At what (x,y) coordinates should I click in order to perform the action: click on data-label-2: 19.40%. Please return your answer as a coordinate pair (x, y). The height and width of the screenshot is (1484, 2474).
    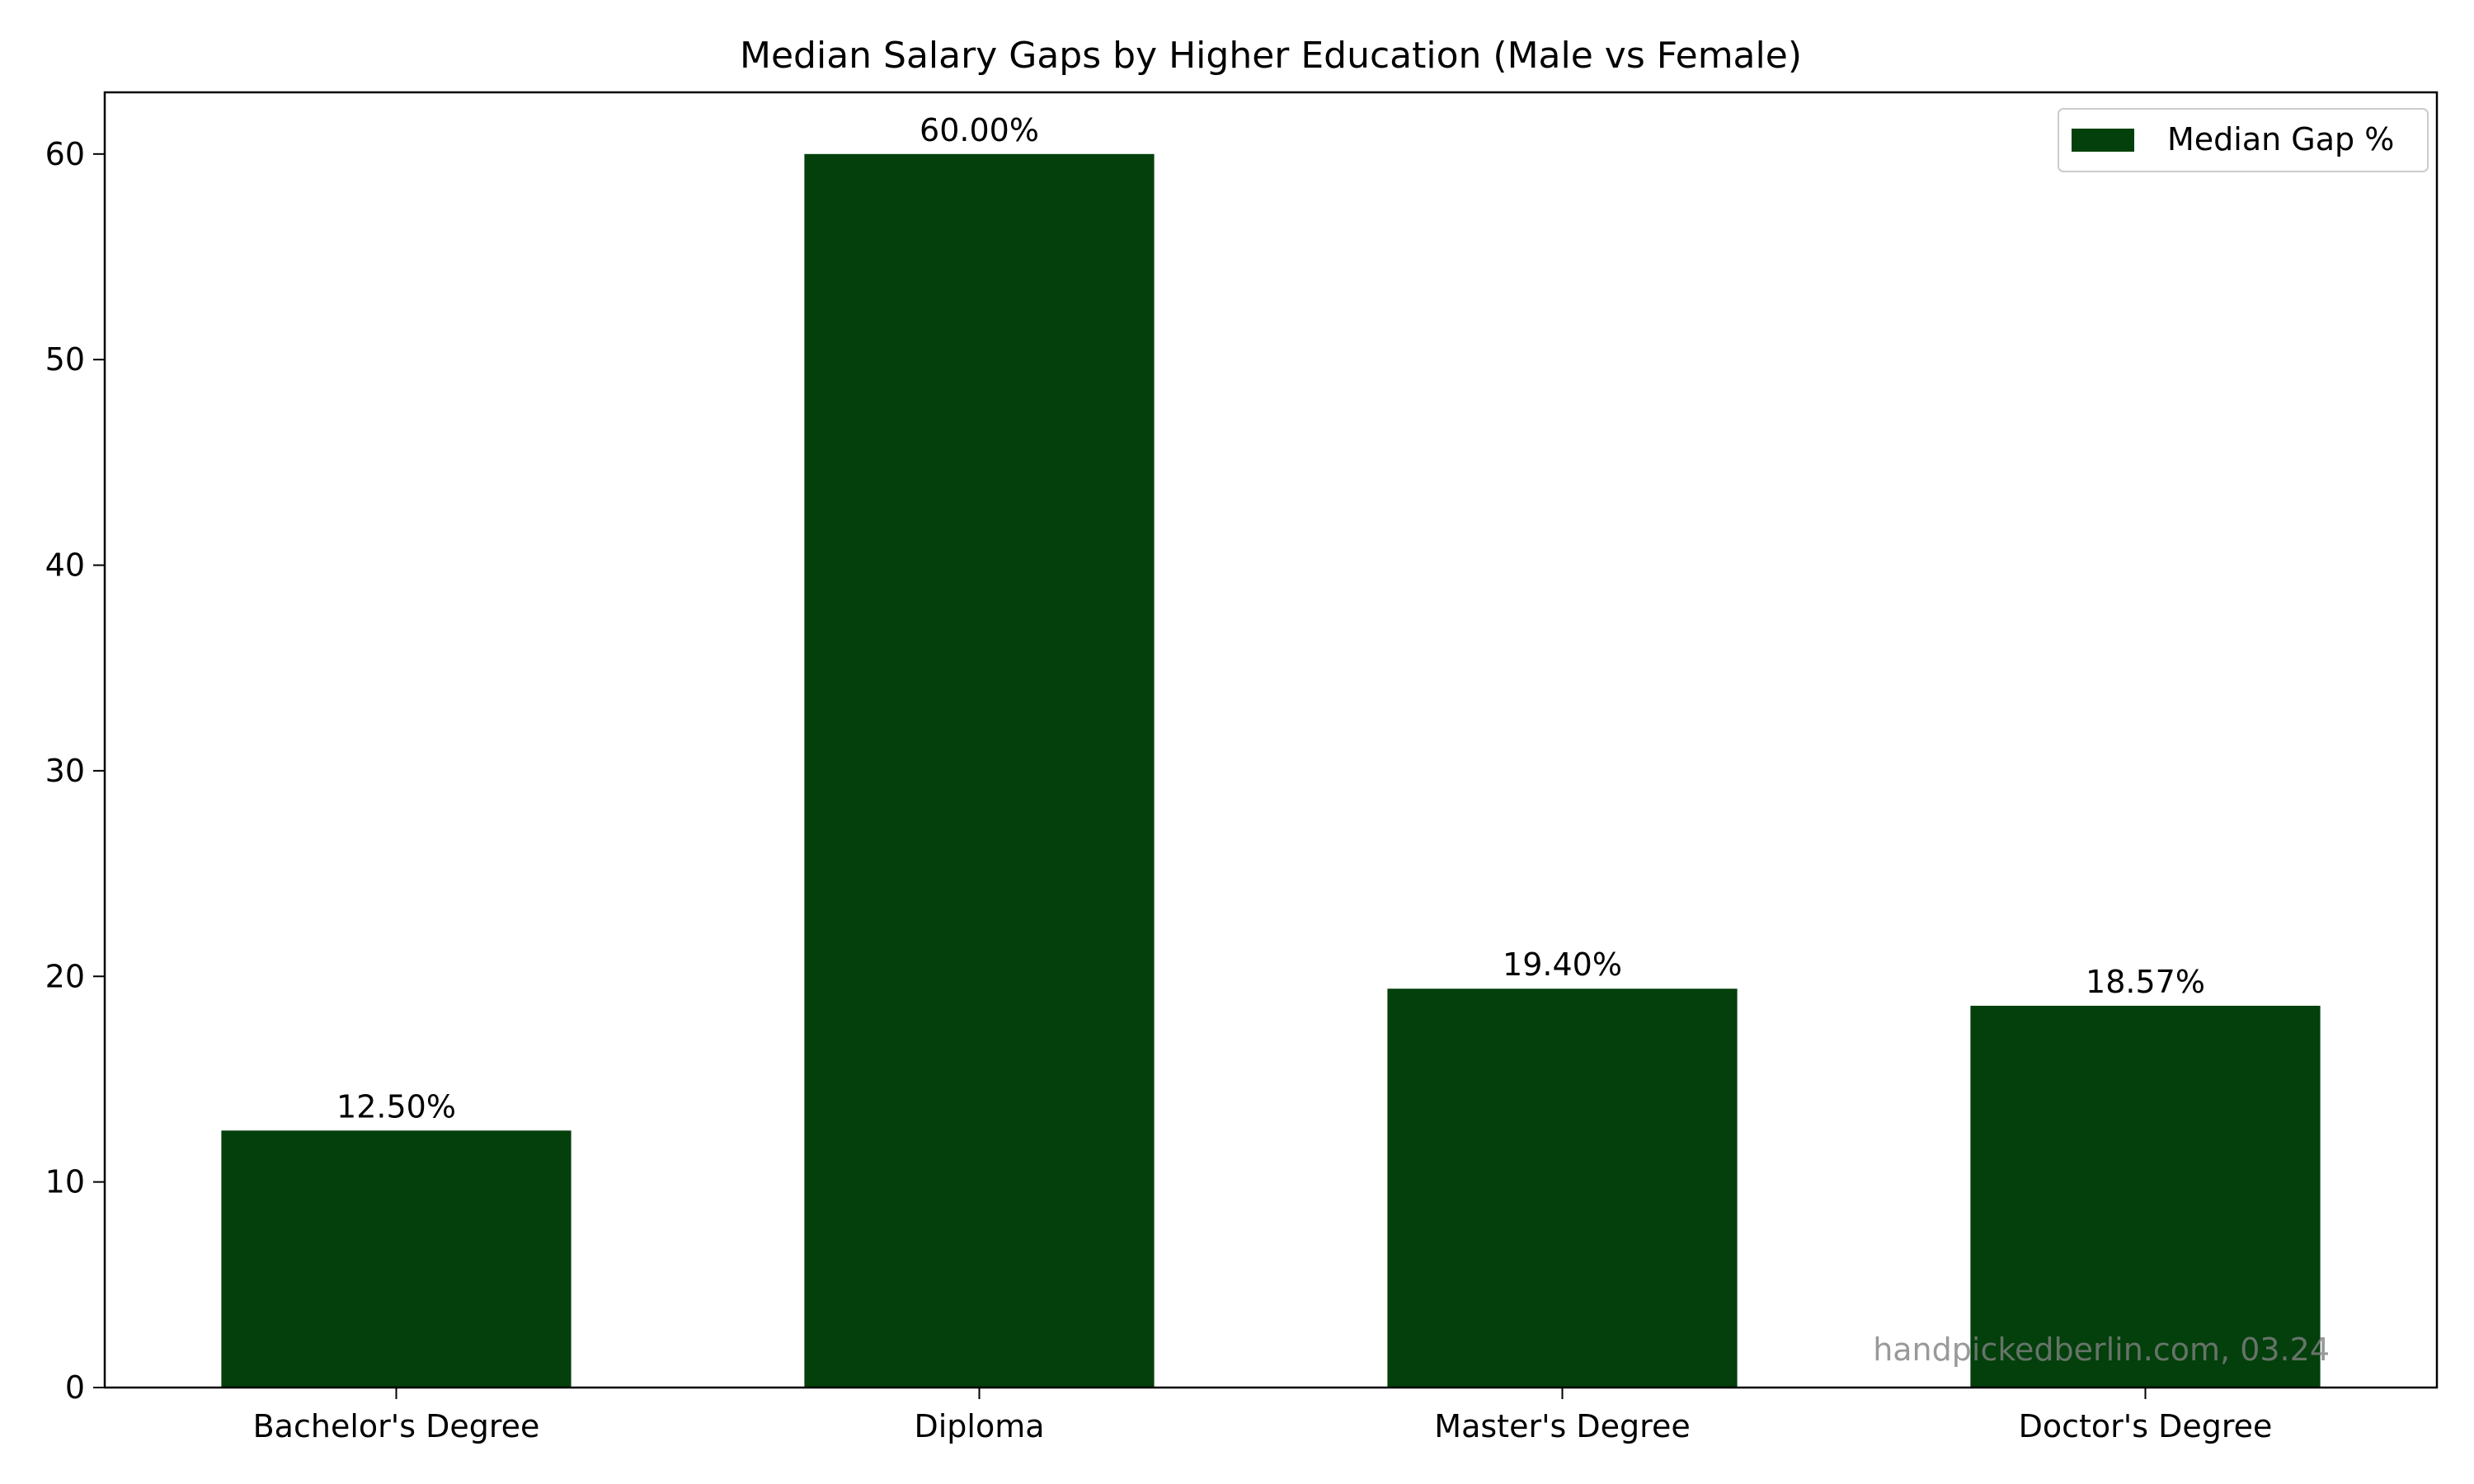
    Looking at the image, I should click on (1562, 965).